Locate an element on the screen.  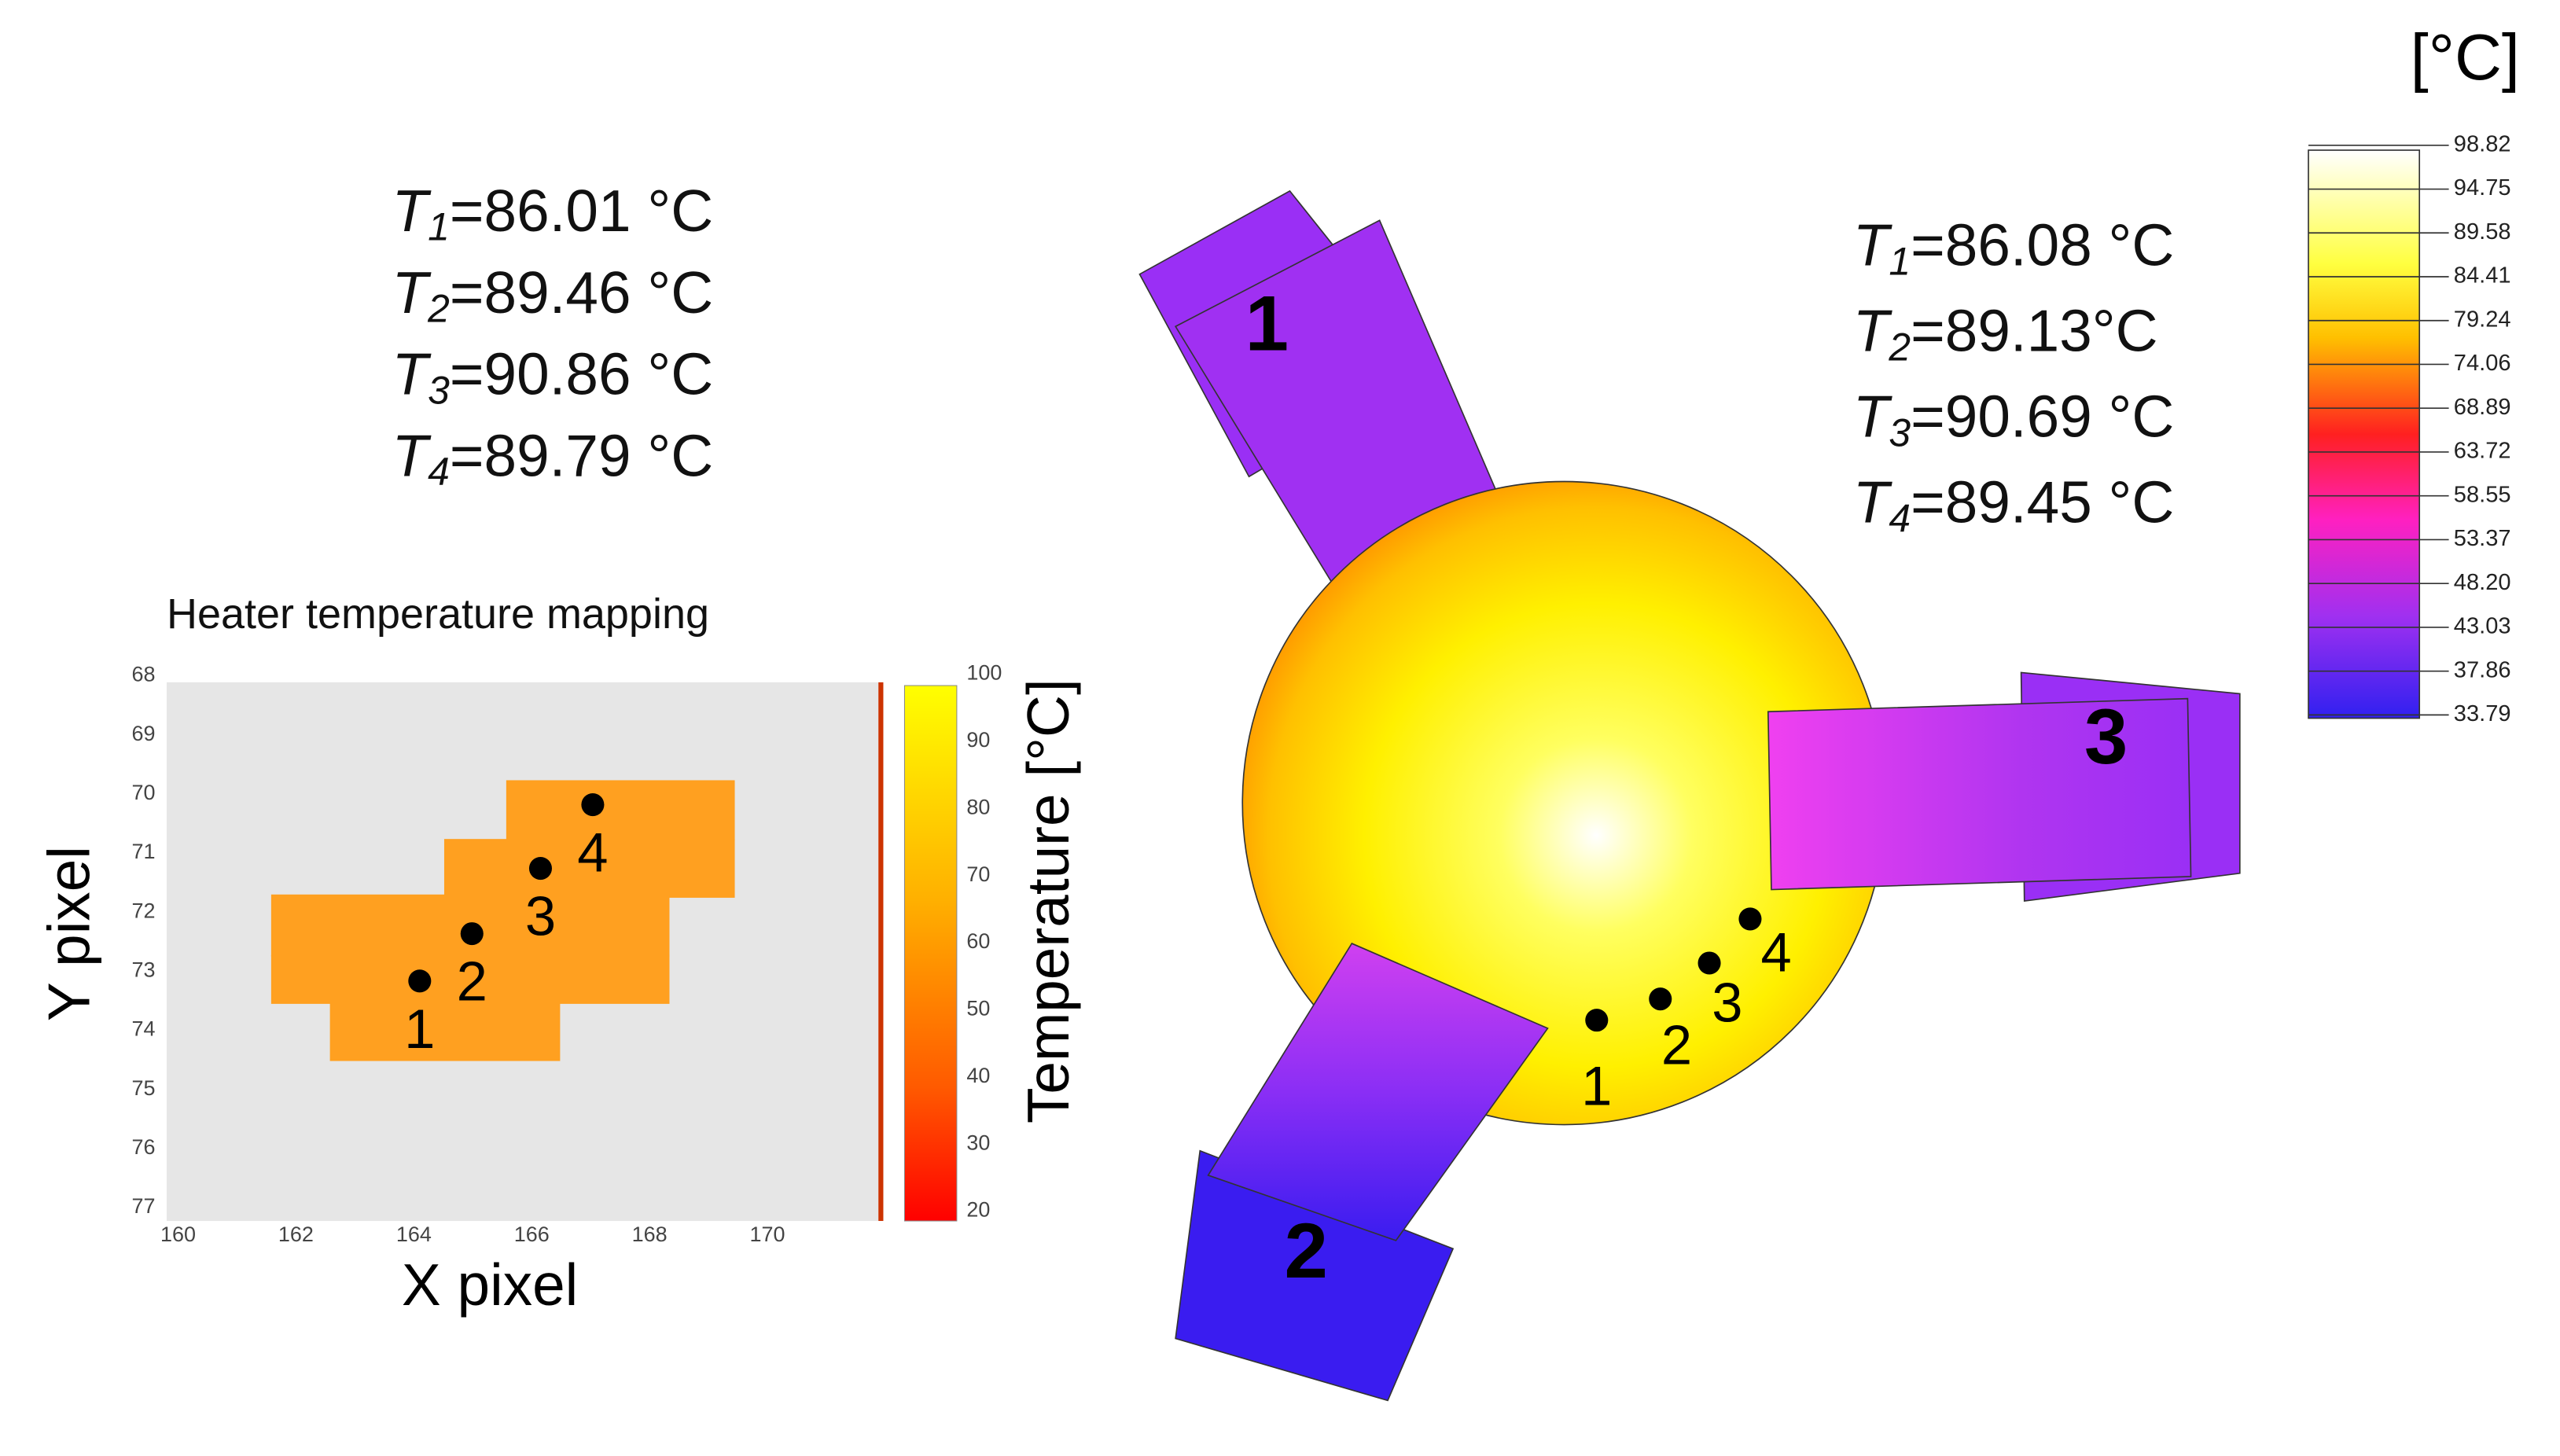
colorbar-tick-label: 60 is located at coordinates (978, 941).